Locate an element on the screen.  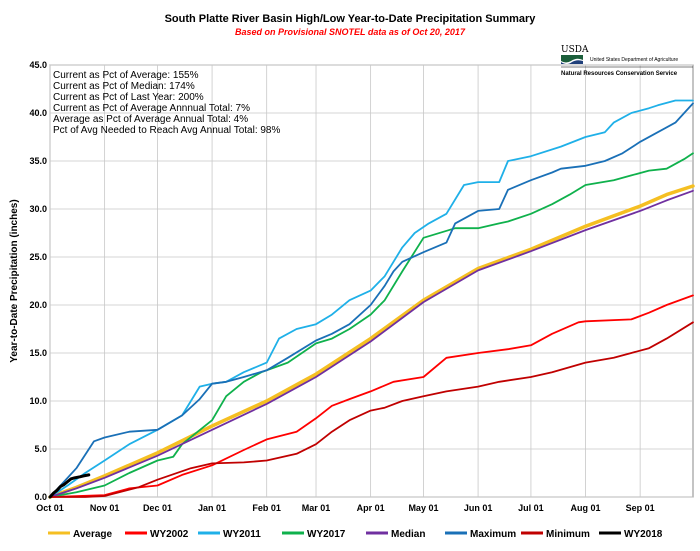
stat-line: Current as Pct of Last Year: 200% is located at coordinates (128, 97).